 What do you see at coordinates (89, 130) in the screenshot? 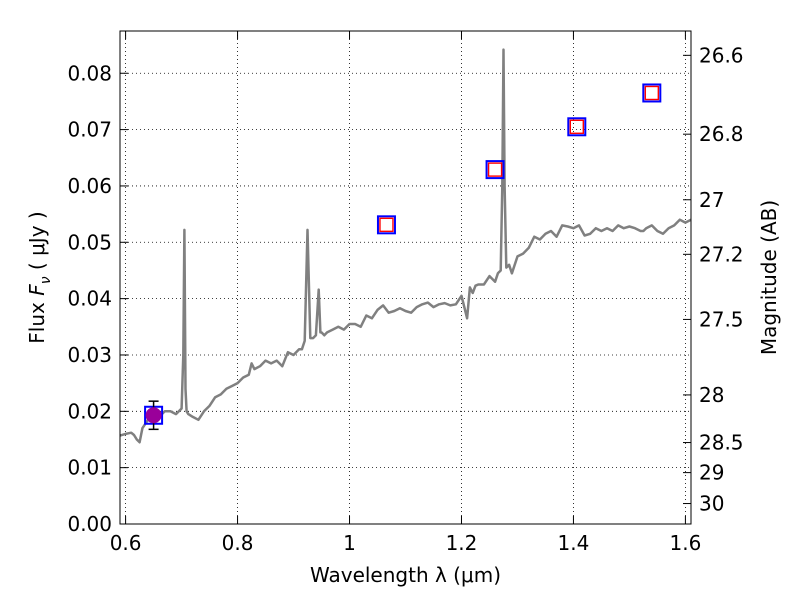
I see `y-tick-label: 0.07` at bounding box center [89, 130].